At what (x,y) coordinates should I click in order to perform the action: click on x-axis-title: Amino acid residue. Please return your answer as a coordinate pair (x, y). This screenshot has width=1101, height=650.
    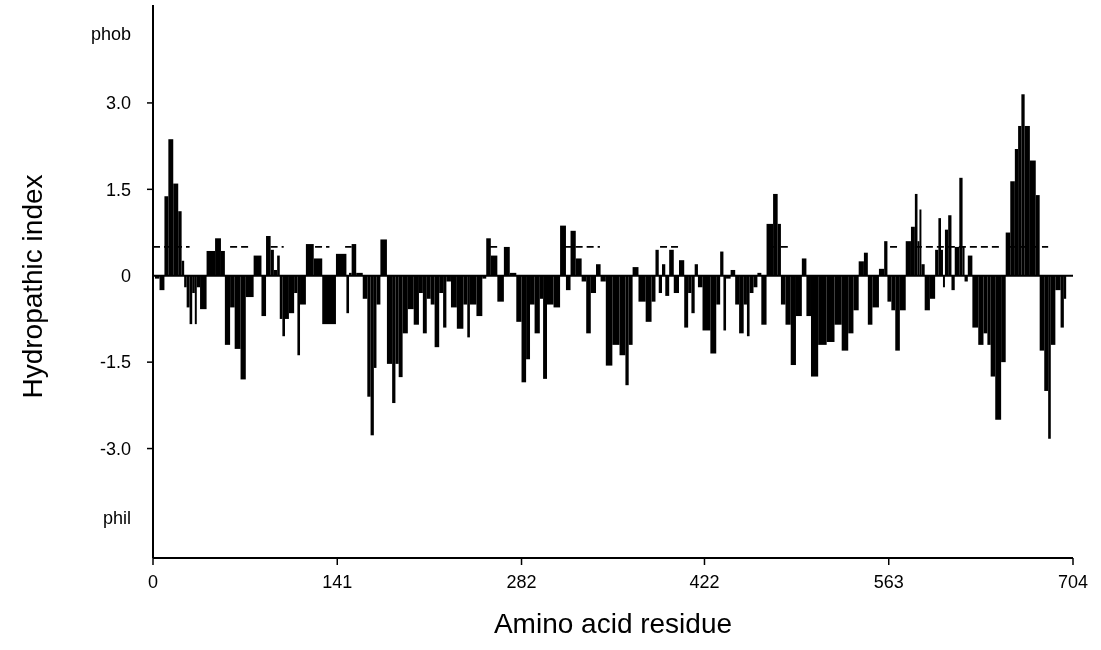
    Looking at the image, I should click on (613, 623).